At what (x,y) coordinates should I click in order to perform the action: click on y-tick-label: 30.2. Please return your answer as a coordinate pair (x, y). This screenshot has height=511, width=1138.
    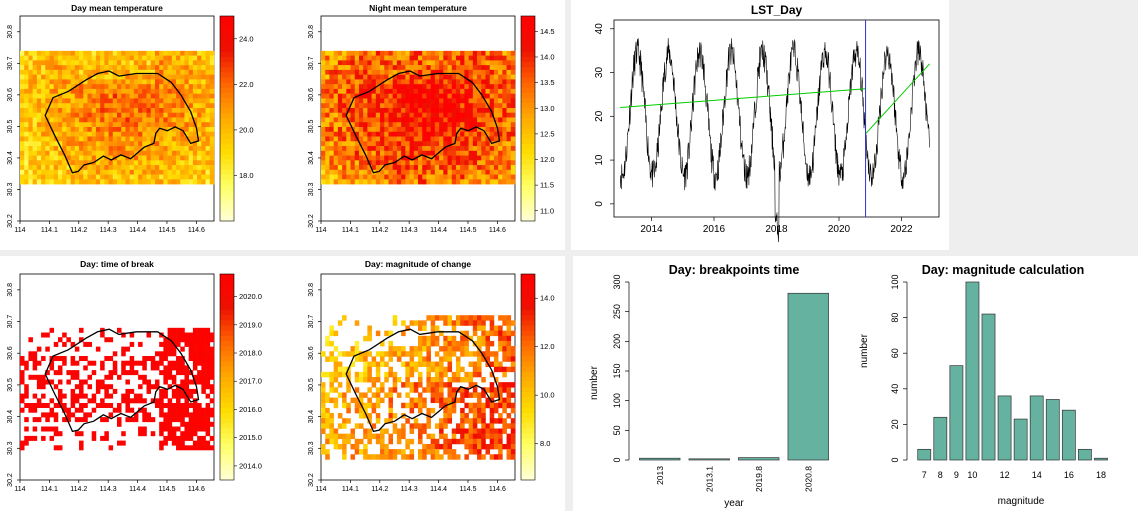
    Looking at the image, I should click on (311, 221).